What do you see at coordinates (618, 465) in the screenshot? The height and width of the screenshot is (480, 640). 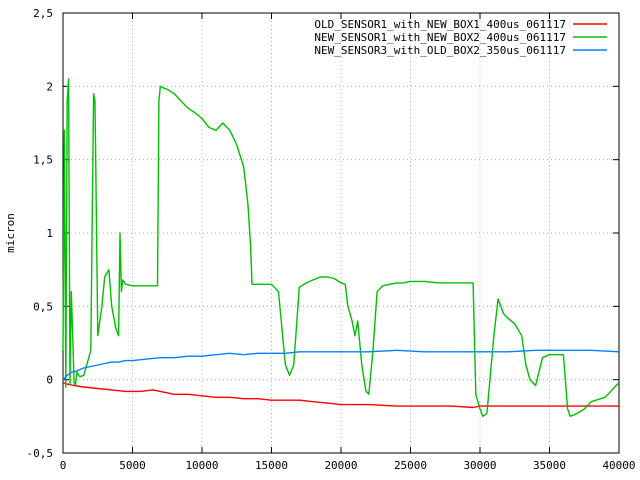 I see `x-tick-label: 40000` at bounding box center [618, 465].